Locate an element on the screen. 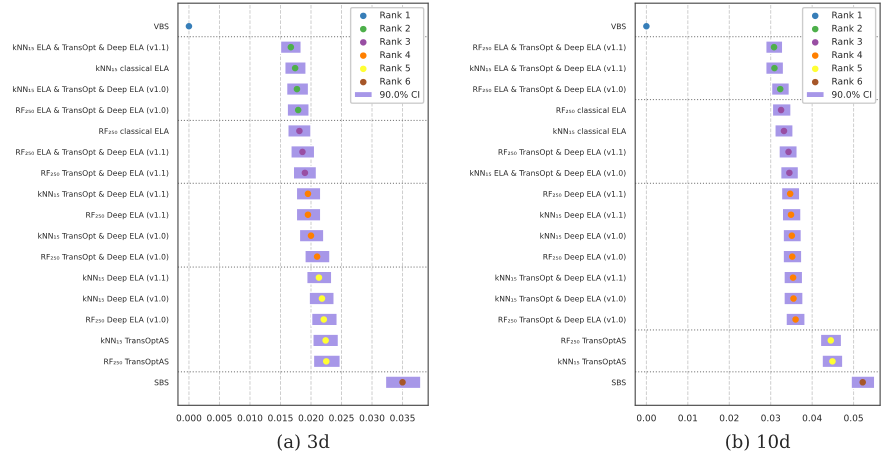 This screenshot has height=458, width=881. x-tick-label: 0.05 is located at coordinates (853, 418).